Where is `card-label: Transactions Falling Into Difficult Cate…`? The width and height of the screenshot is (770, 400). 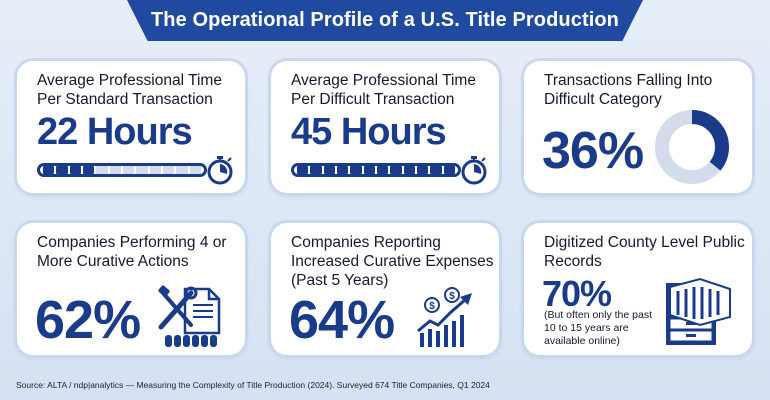 card-label: Transactions Falling Into Difficult Cate… is located at coordinates (628, 90).